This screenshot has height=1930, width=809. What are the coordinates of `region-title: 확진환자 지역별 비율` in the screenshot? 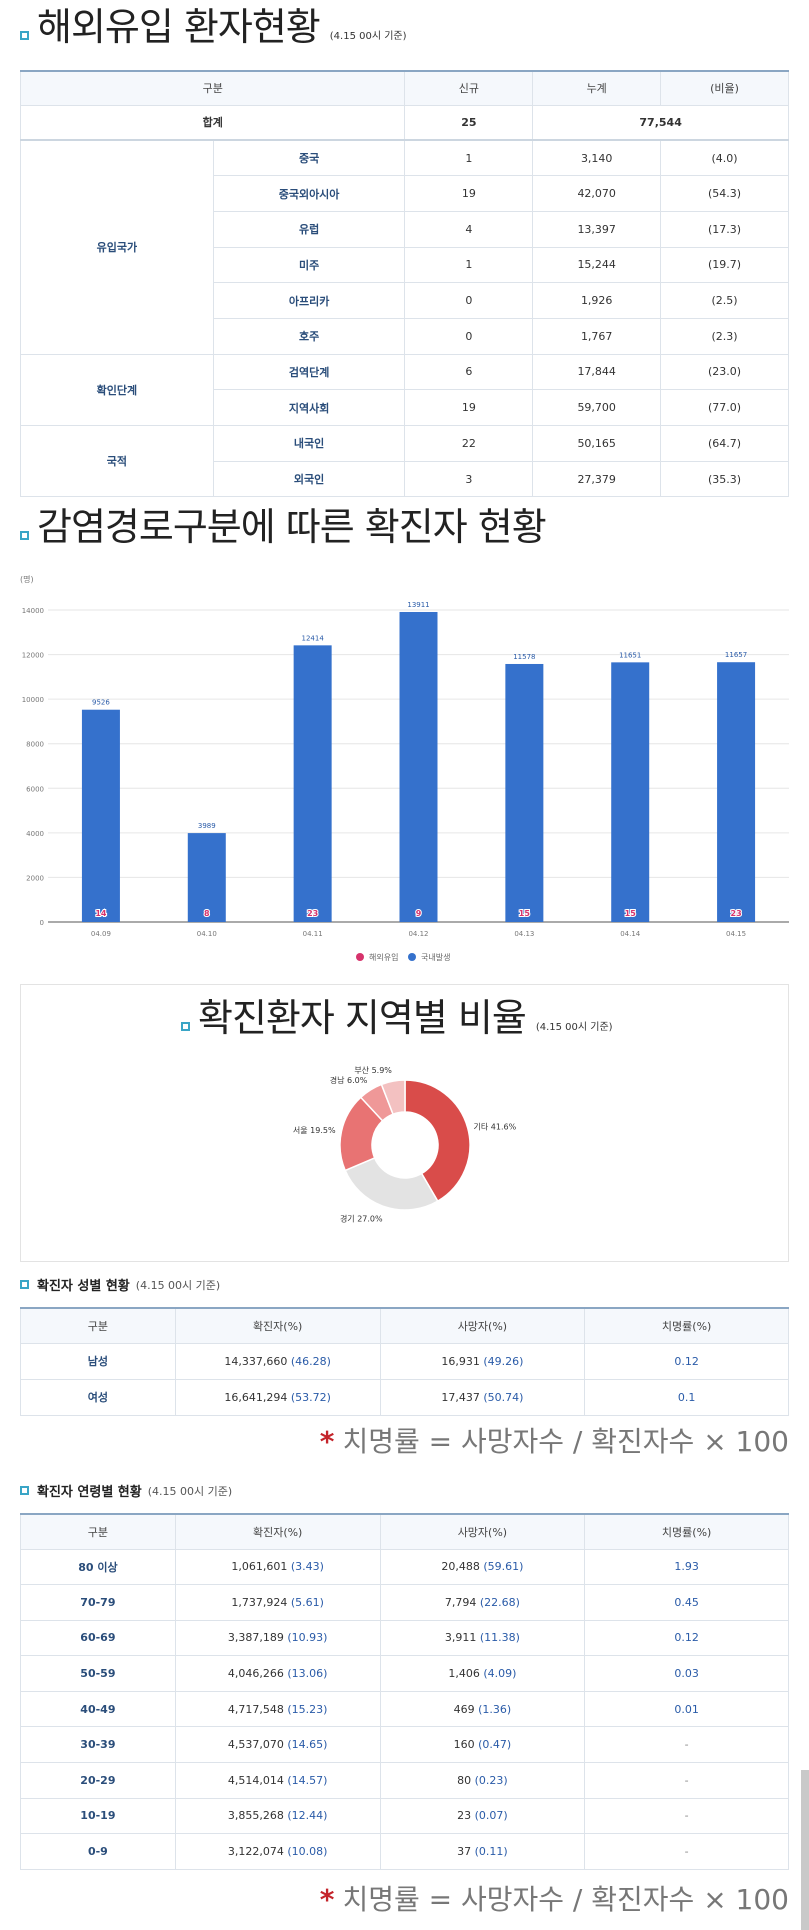 It's located at (362, 1018).